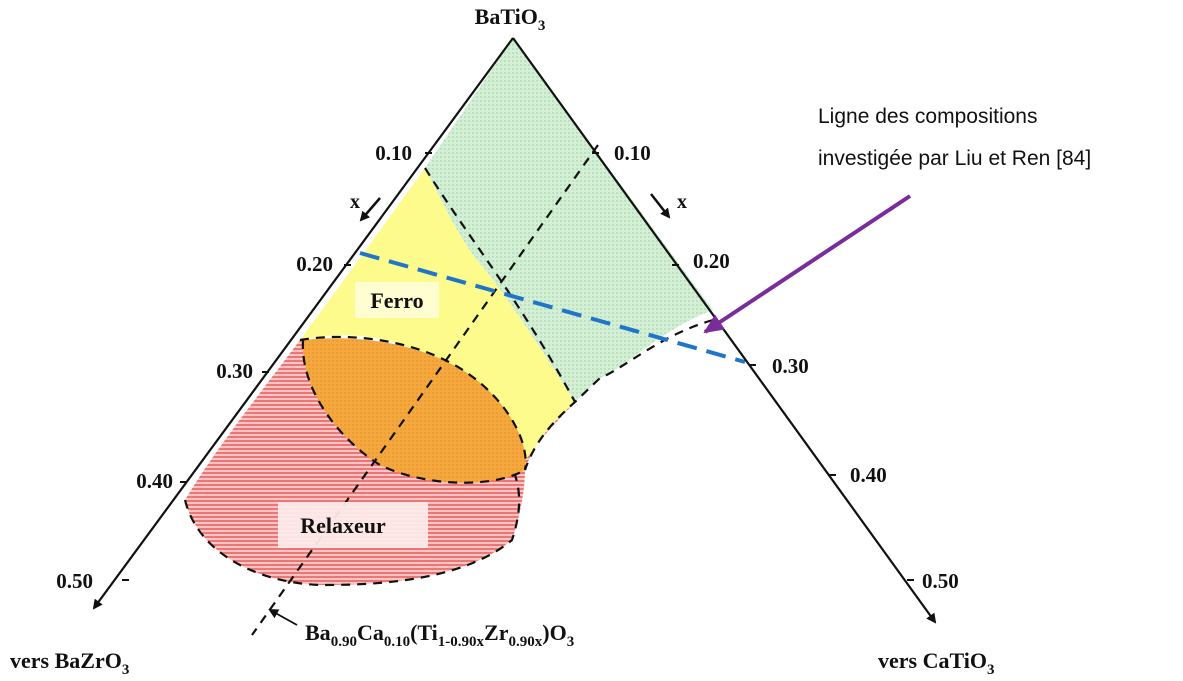 The height and width of the screenshot is (681, 1183). Describe the element at coordinates (526, 642) in the screenshot. I see `formula-part-7: 0.90x` at that location.